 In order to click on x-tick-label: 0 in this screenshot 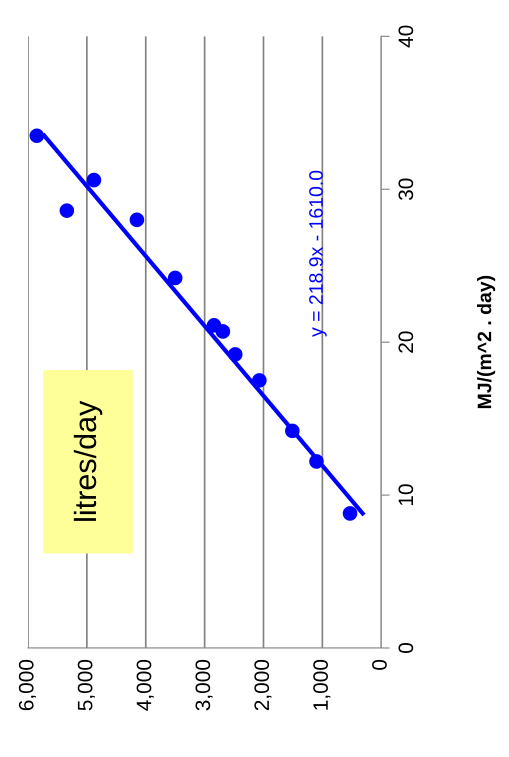, I will do `click(379, 665)`.